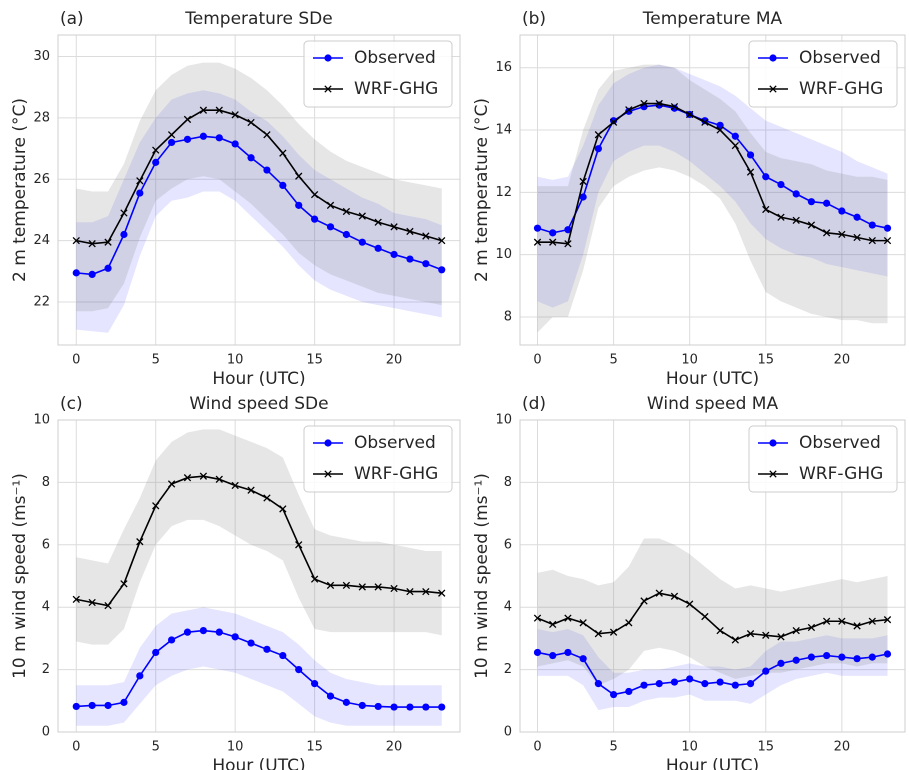 Image resolution: width=909 pixels, height=770 pixels. What do you see at coordinates (841, 474) in the screenshot?
I see `legend-label: WRF-GHG` at bounding box center [841, 474].